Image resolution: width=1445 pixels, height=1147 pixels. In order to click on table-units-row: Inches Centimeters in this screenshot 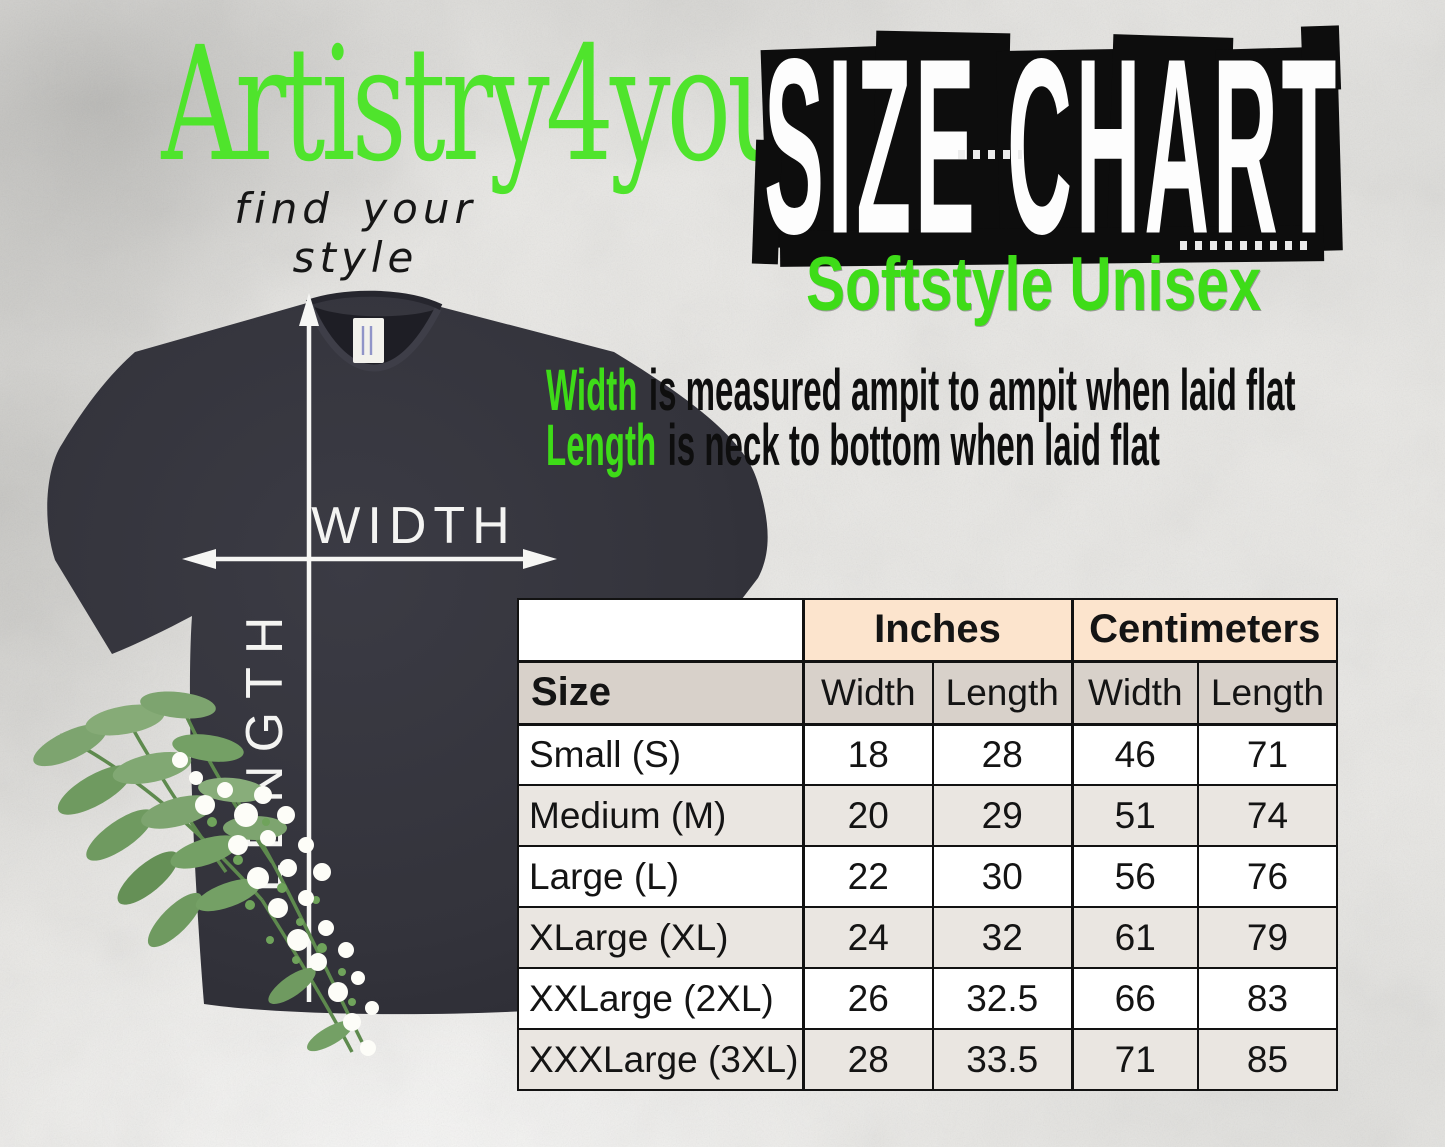, I will do `click(928, 630)`.